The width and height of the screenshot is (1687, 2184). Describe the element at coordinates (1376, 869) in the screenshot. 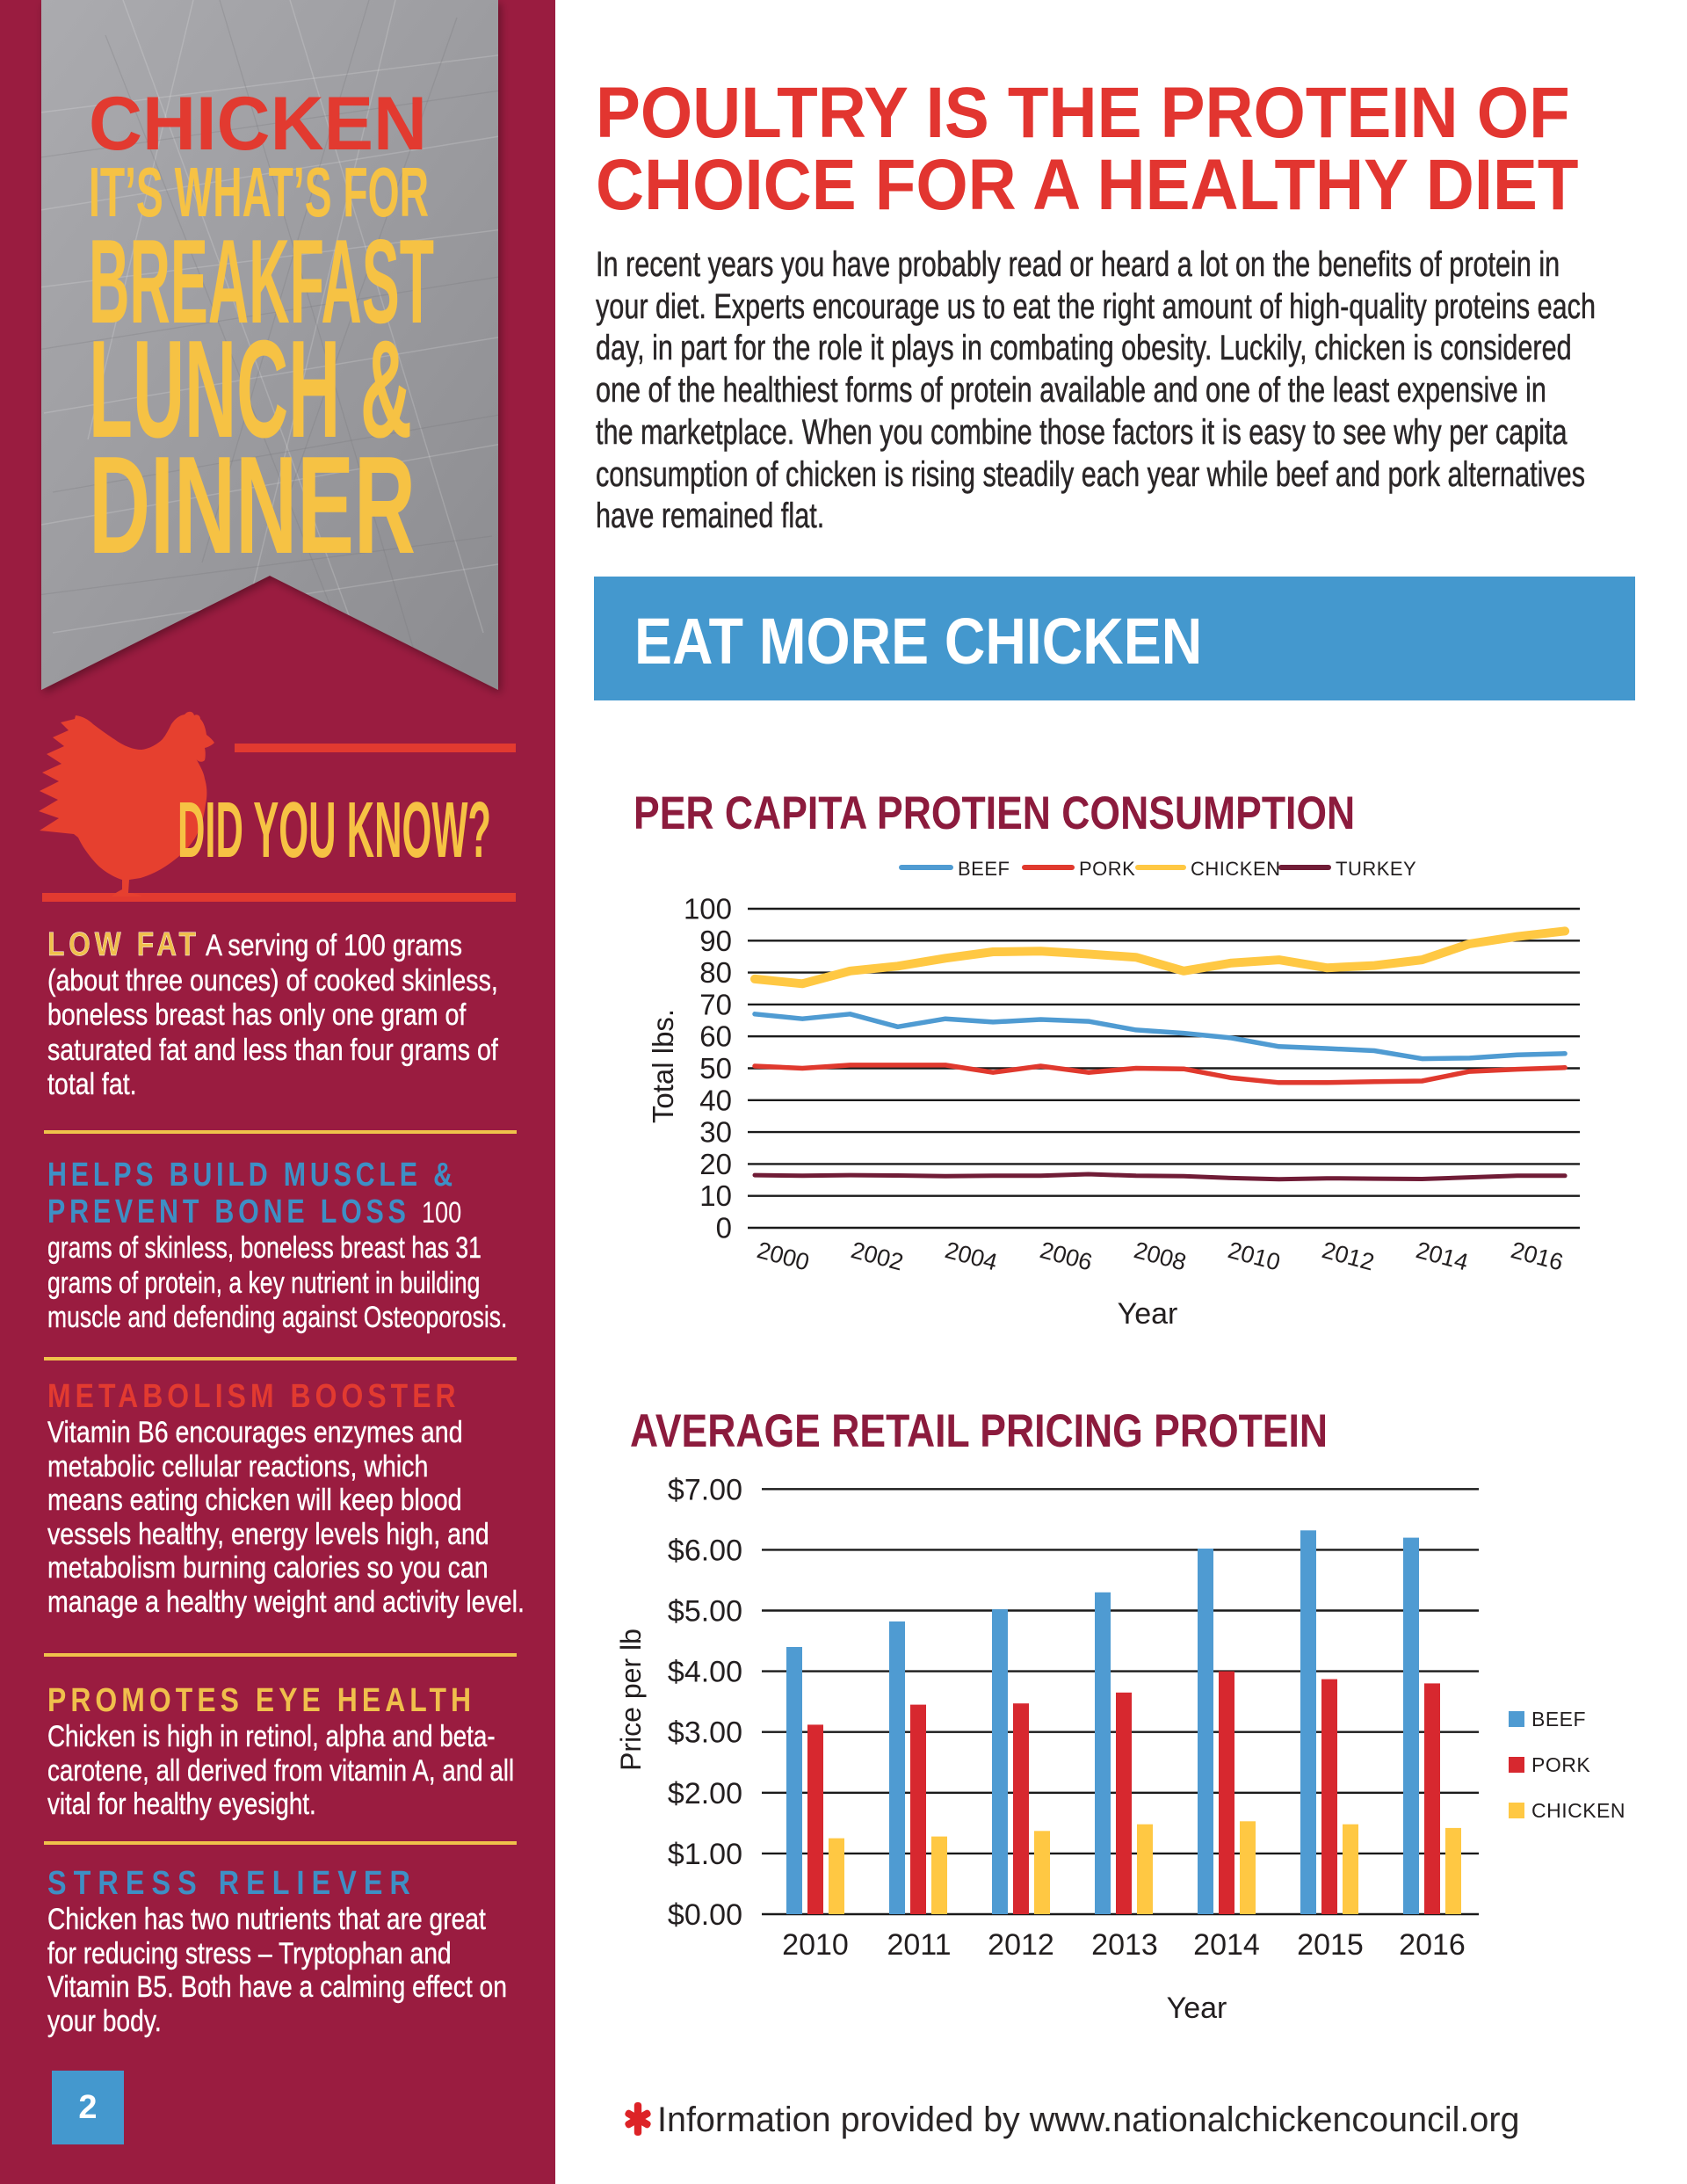

I see `svg-text: TURKEY` at that location.